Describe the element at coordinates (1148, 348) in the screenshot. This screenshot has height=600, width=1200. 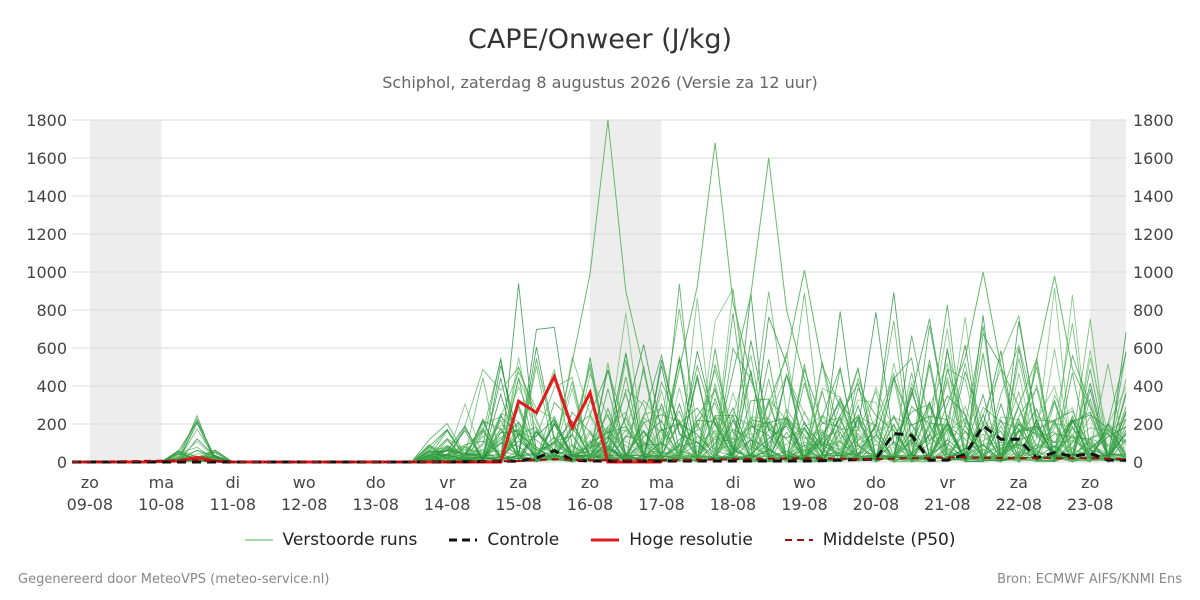
I see `y-tick-right: 600` at that location.